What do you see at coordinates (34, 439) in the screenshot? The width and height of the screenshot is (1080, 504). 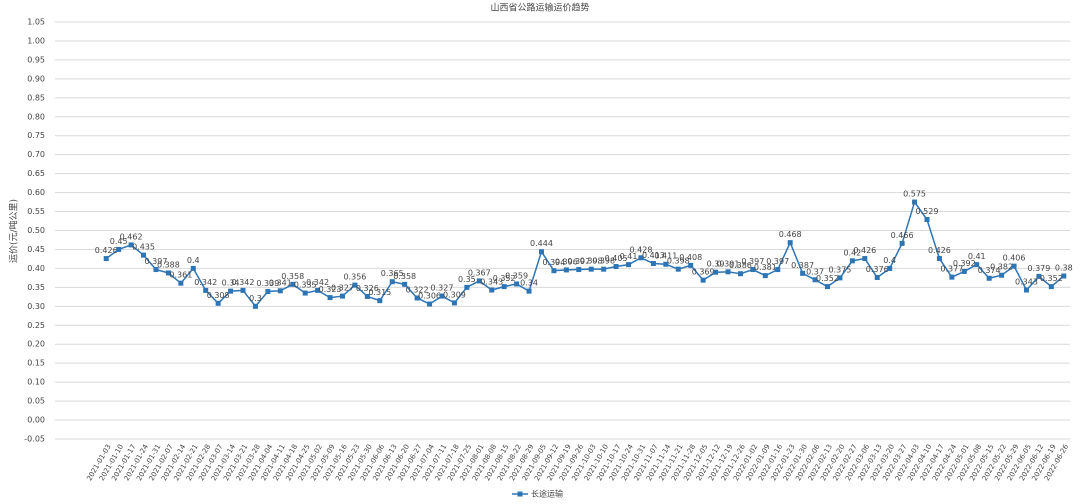 I see `y-tick-label: -0.05` at bounding box center [34, 439].